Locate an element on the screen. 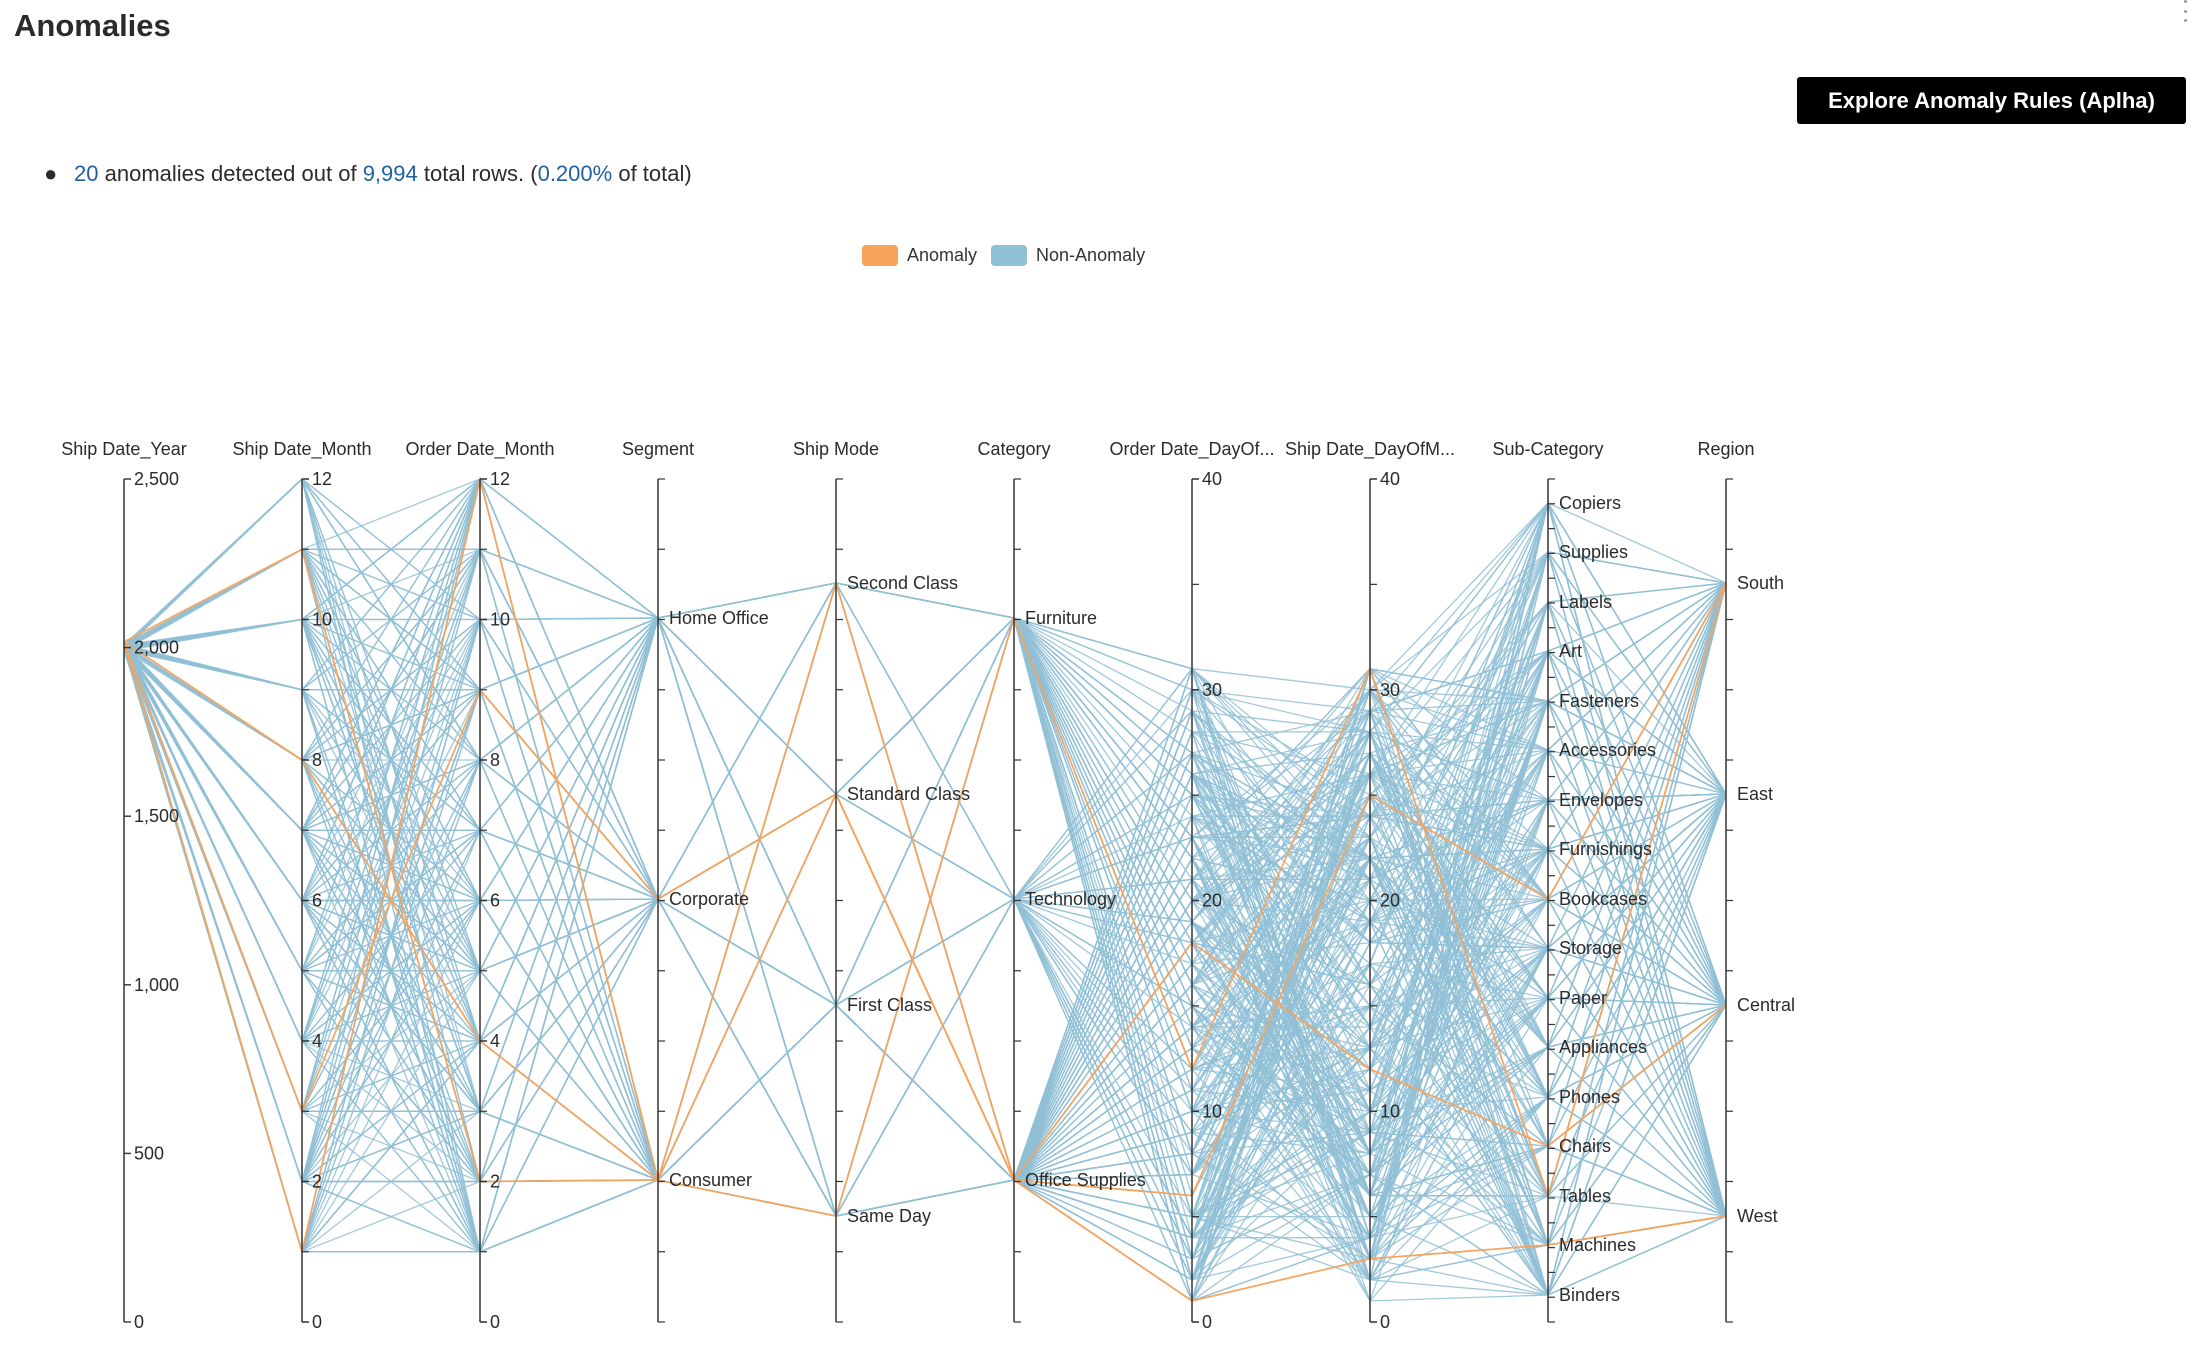  category-label: Corporate is located at coordinates (709, 899).